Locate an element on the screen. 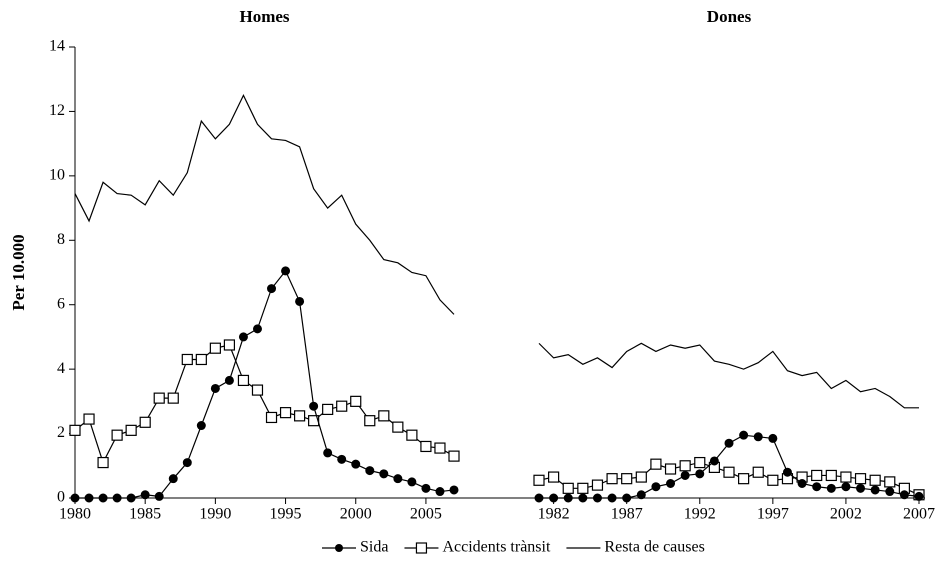 The image size is (944, 572). x-tick-label: 1980 is located at coordinates (75, 514).